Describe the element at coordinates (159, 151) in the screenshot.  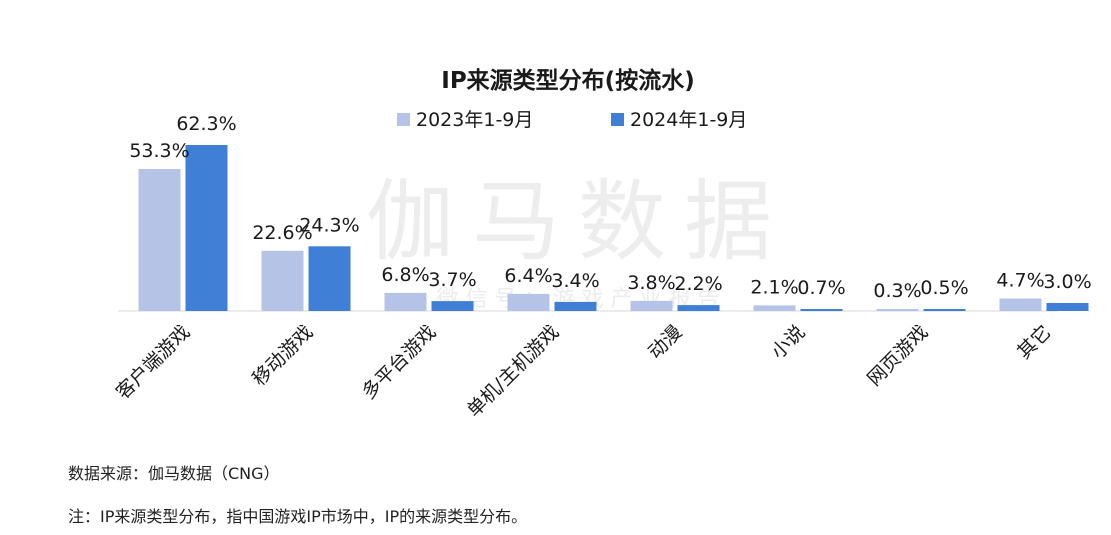
I see `data-label-2023-0: 53.3%` at that location.